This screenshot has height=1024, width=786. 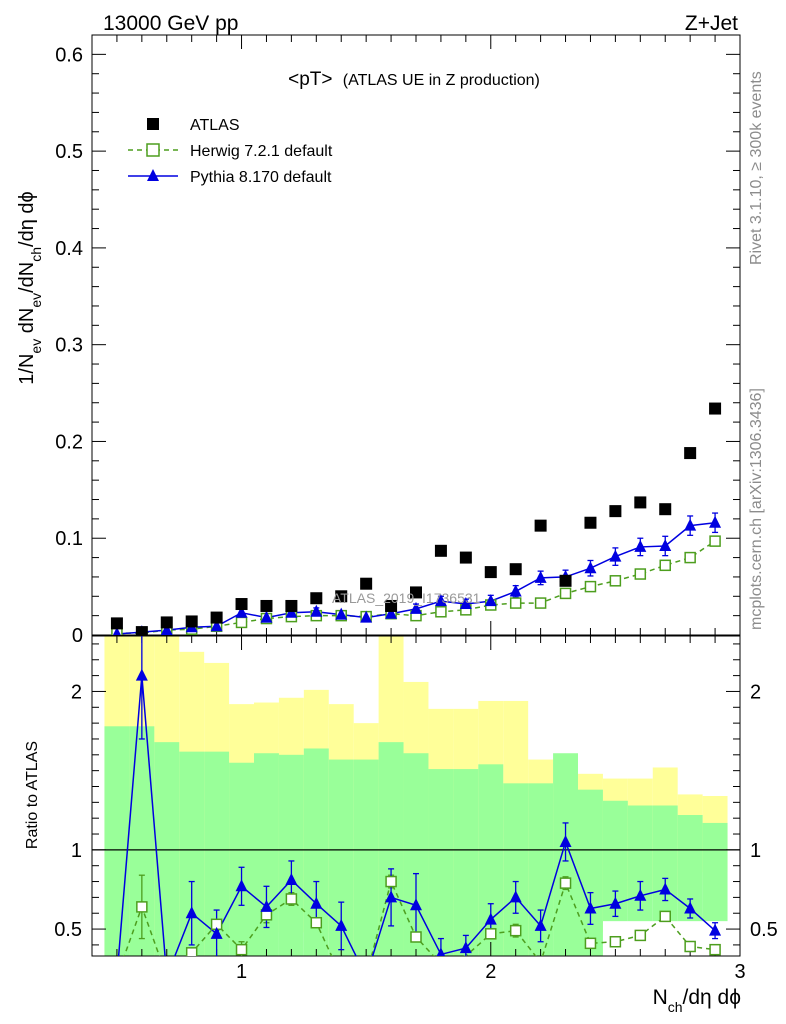 What do you see at coordinates (69, 249) in the screenshot?
I see `main-y-tick-label: 0.4` at bounding box center [69, 249].